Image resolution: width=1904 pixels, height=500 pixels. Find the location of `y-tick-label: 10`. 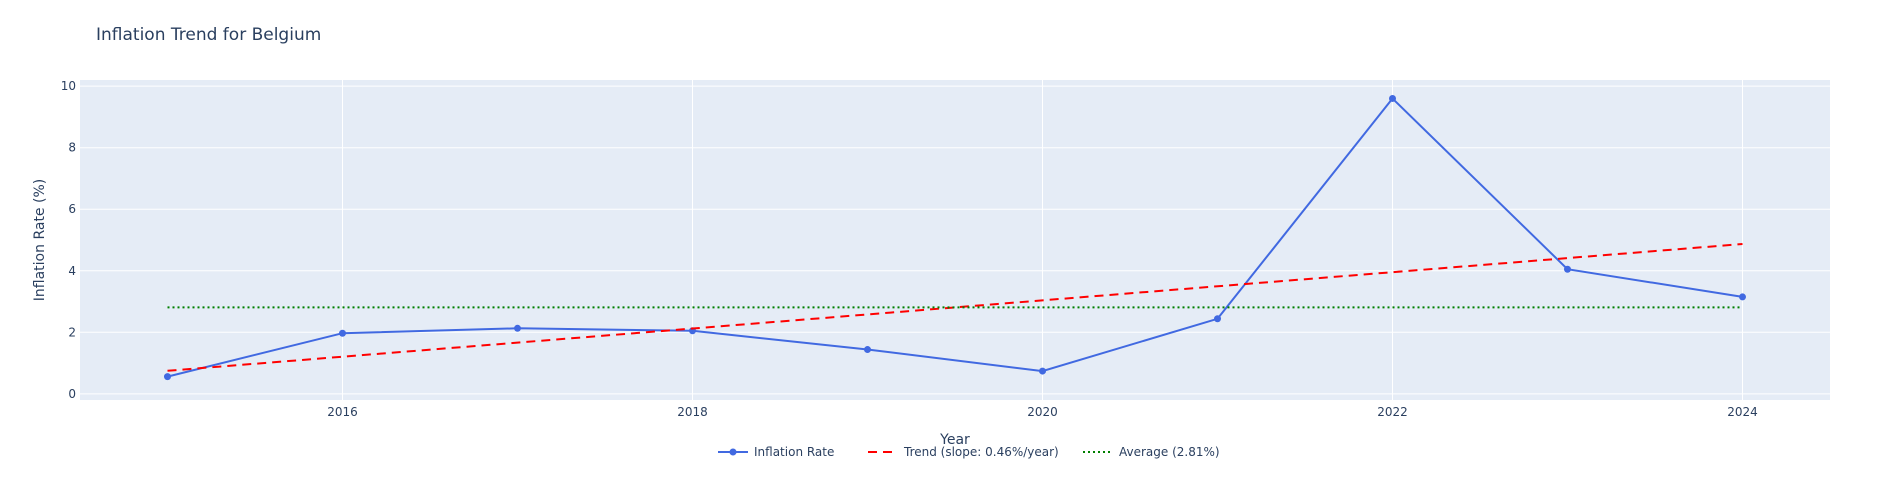

y-tick-label: 10 is located at coordinates (68, 86).